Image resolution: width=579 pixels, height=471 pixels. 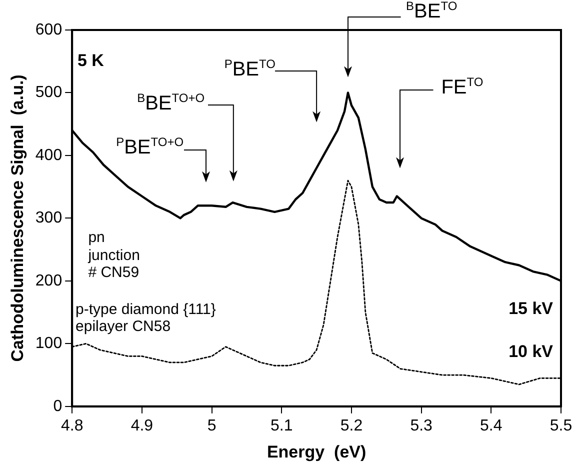 I want to click on y-tick-label: 600, so click(x=48, y=29).